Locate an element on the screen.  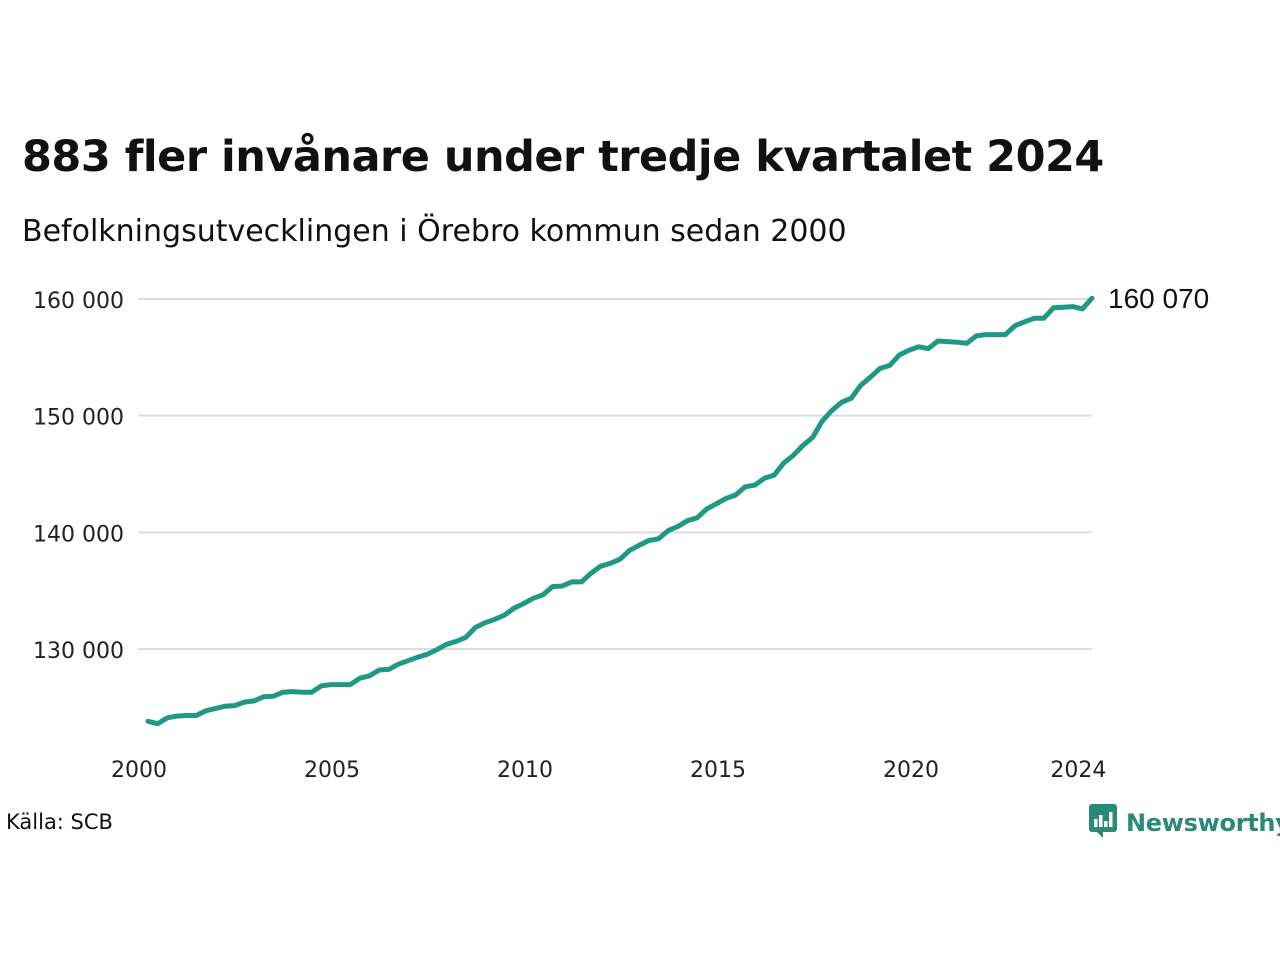
x-tick-label: 2005 is located at coordinates (332, 770).